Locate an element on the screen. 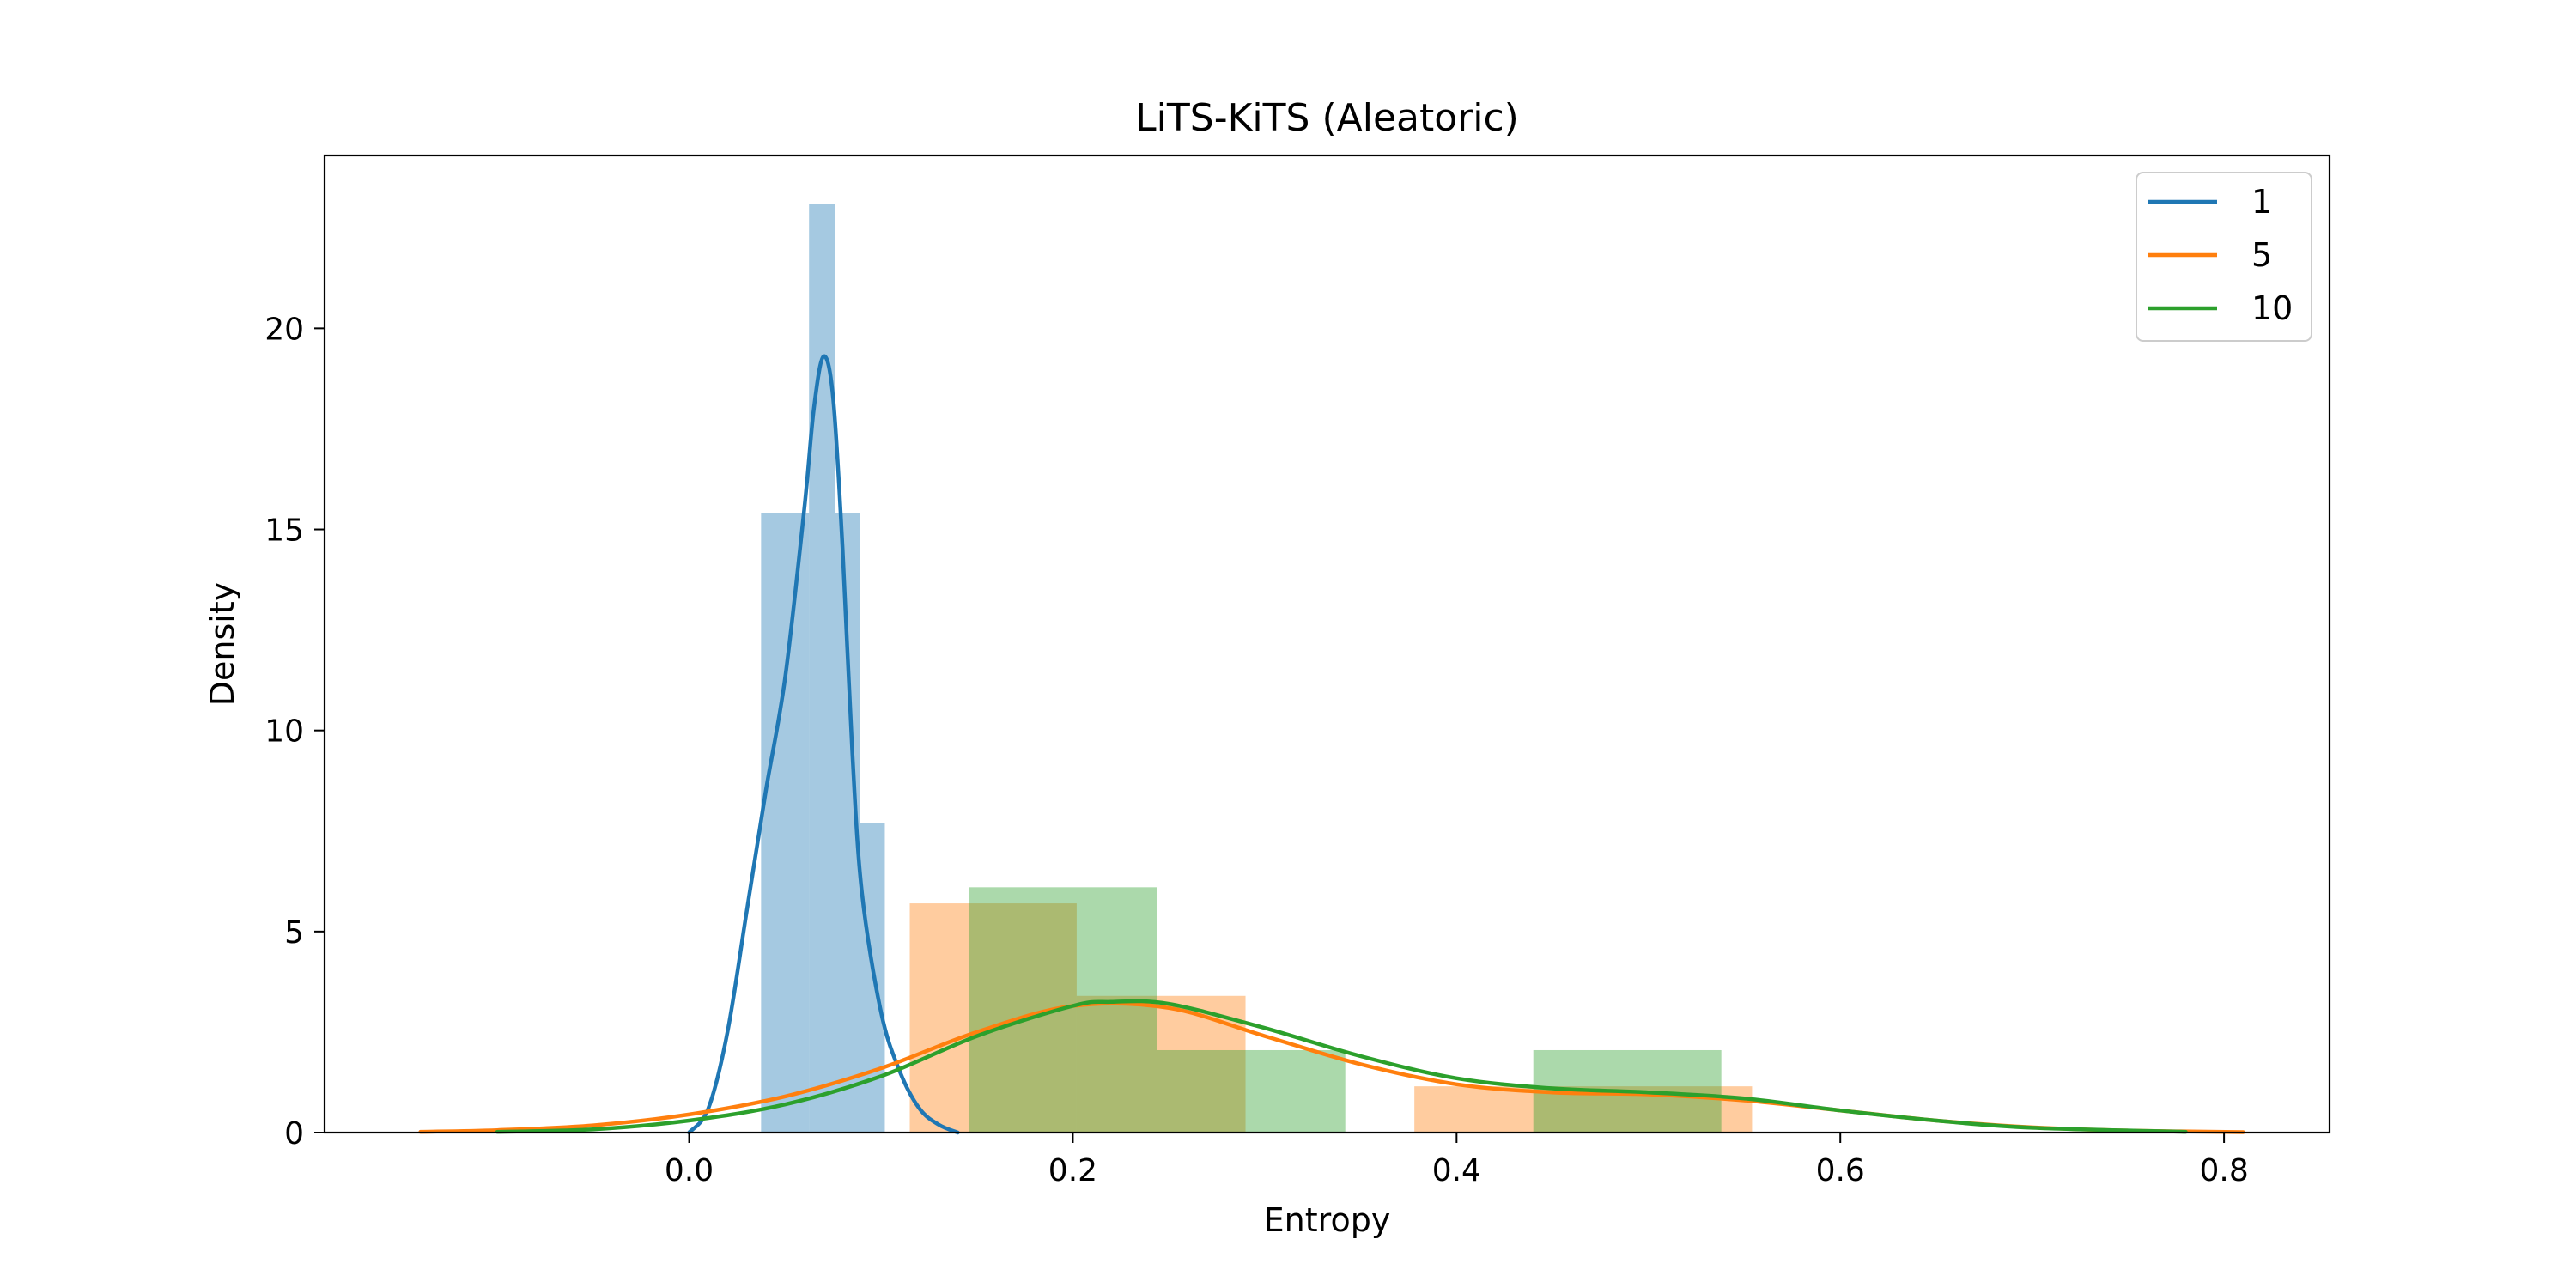 The height and width of the screenshot is (1288, 2576). y-tick-label: 5 is located at coordinates (294, 933).